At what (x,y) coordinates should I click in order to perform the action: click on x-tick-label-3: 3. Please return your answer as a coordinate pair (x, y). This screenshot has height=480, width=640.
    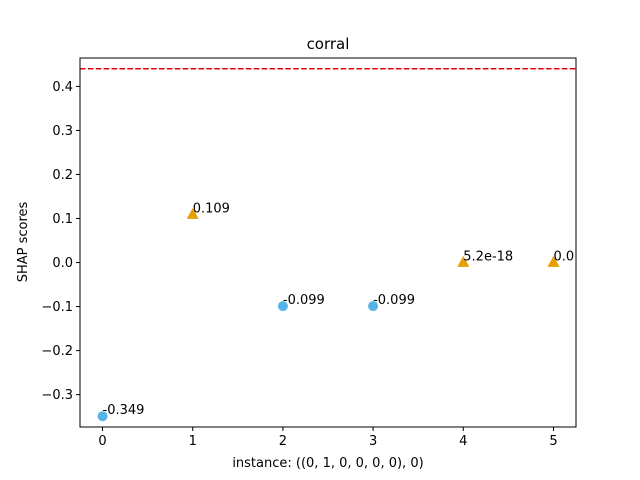
    Looking at the image, I should click on (373, 441).